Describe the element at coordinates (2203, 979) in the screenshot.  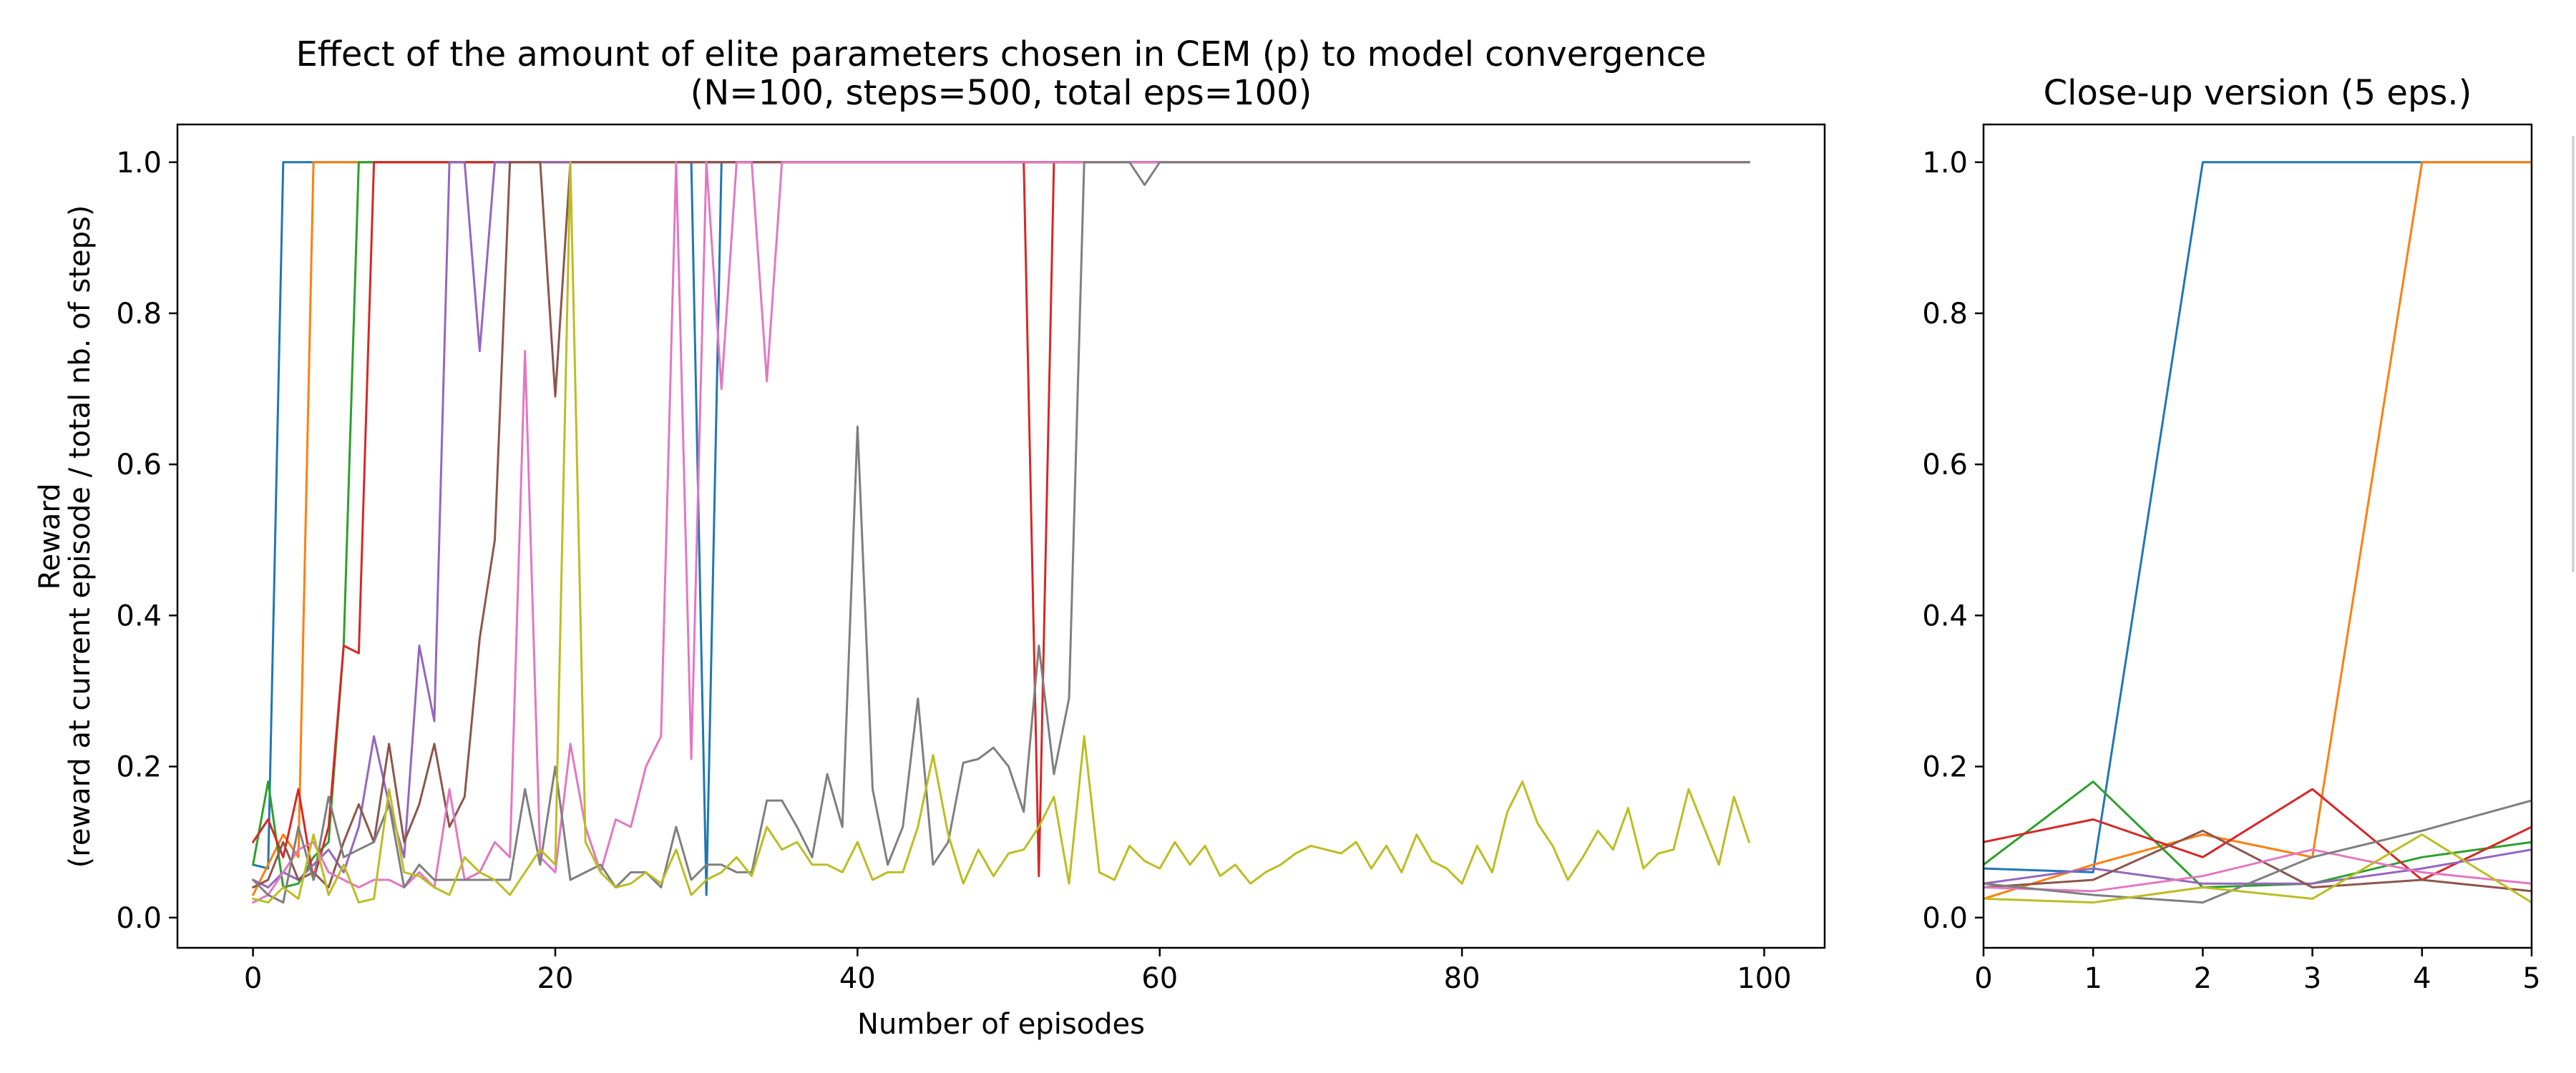
I see `closeup-x-tick-label: 2` at that location.